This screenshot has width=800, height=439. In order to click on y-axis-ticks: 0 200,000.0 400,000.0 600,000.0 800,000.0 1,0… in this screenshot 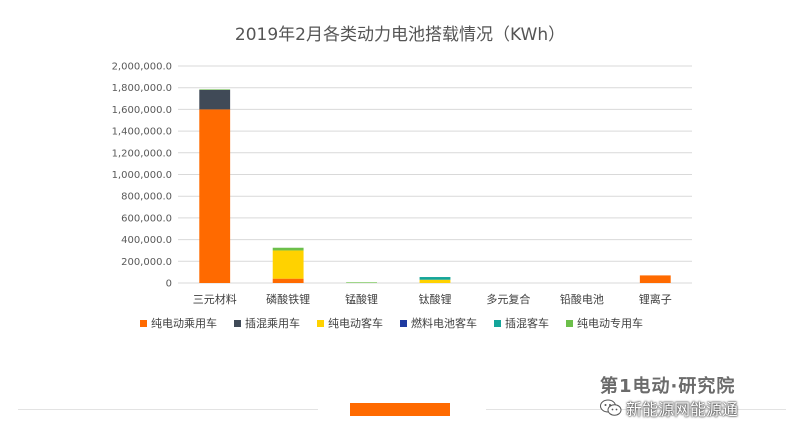, I will do `click(142, 176)`.